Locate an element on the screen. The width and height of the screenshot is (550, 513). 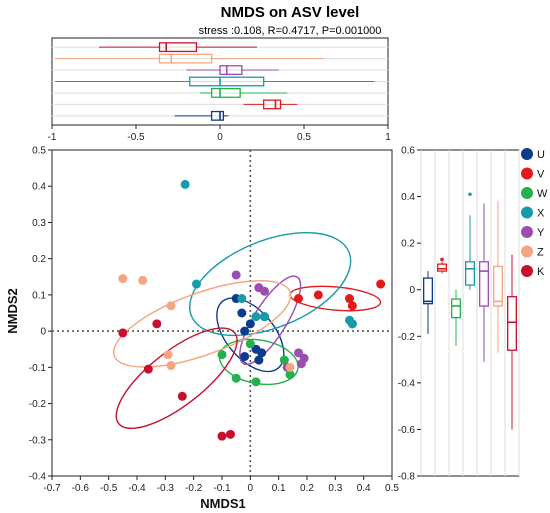
x-tick-label: 0.5 is located at coordinates (392, 488).